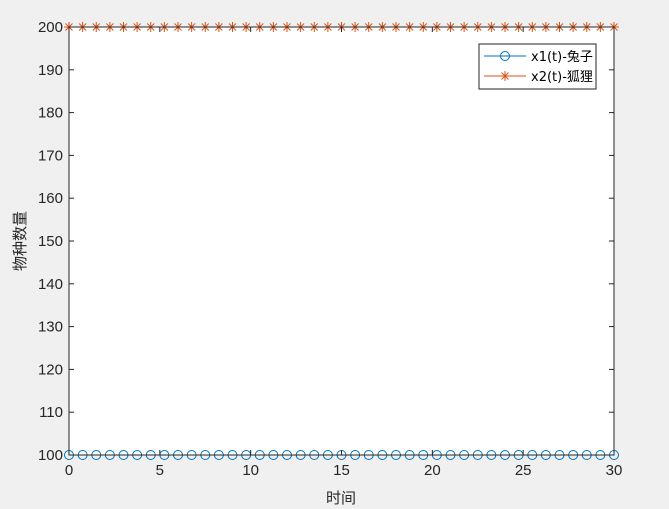 The width and height of the screenshot is (669, 509). I want to click on y-tick-label: 150, so click(50, 241).